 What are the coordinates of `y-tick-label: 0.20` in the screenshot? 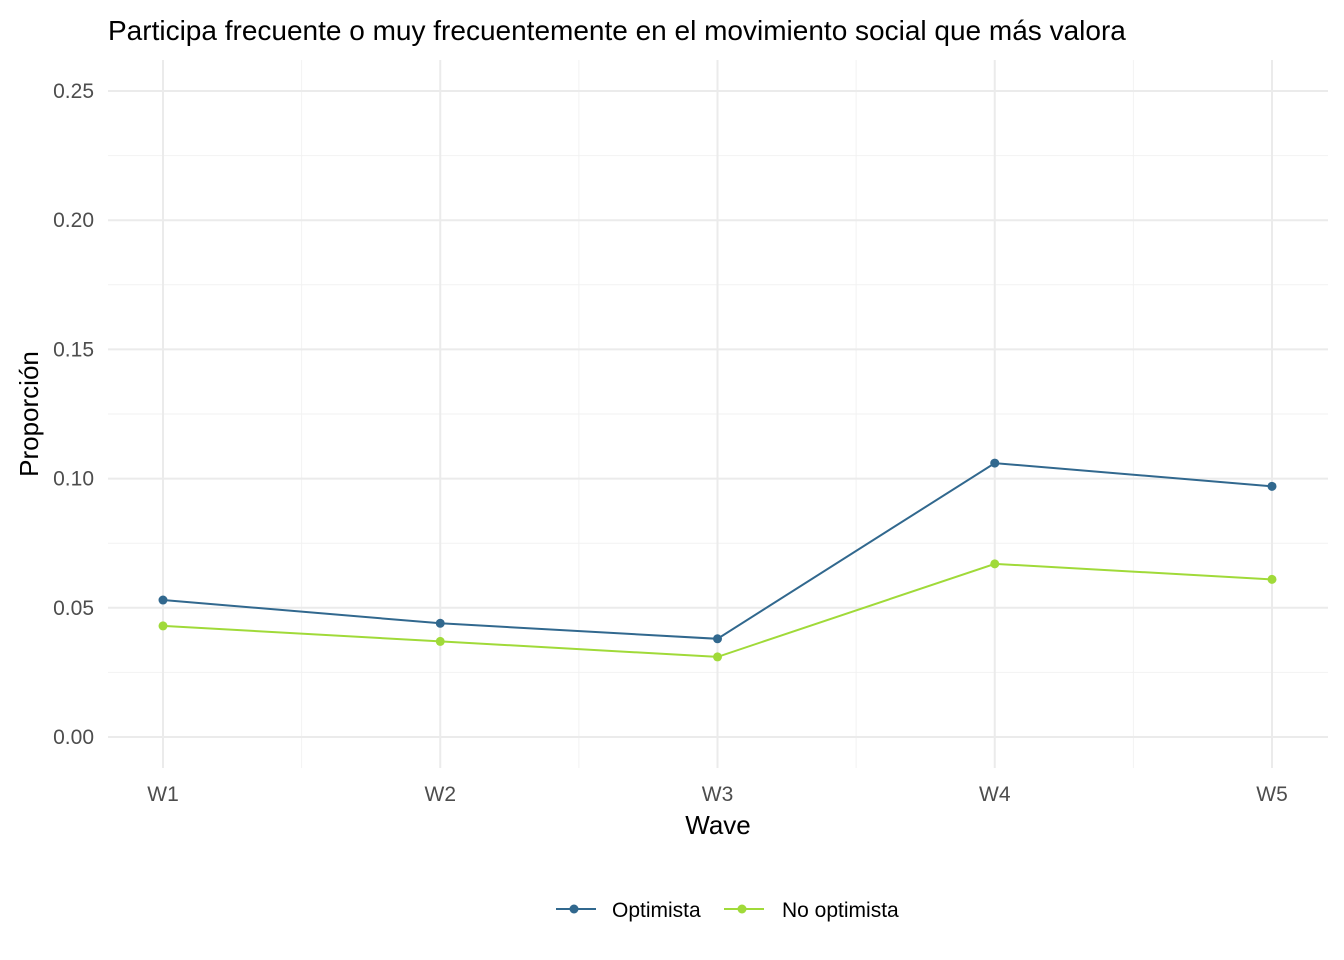 It's located at (73, 220).